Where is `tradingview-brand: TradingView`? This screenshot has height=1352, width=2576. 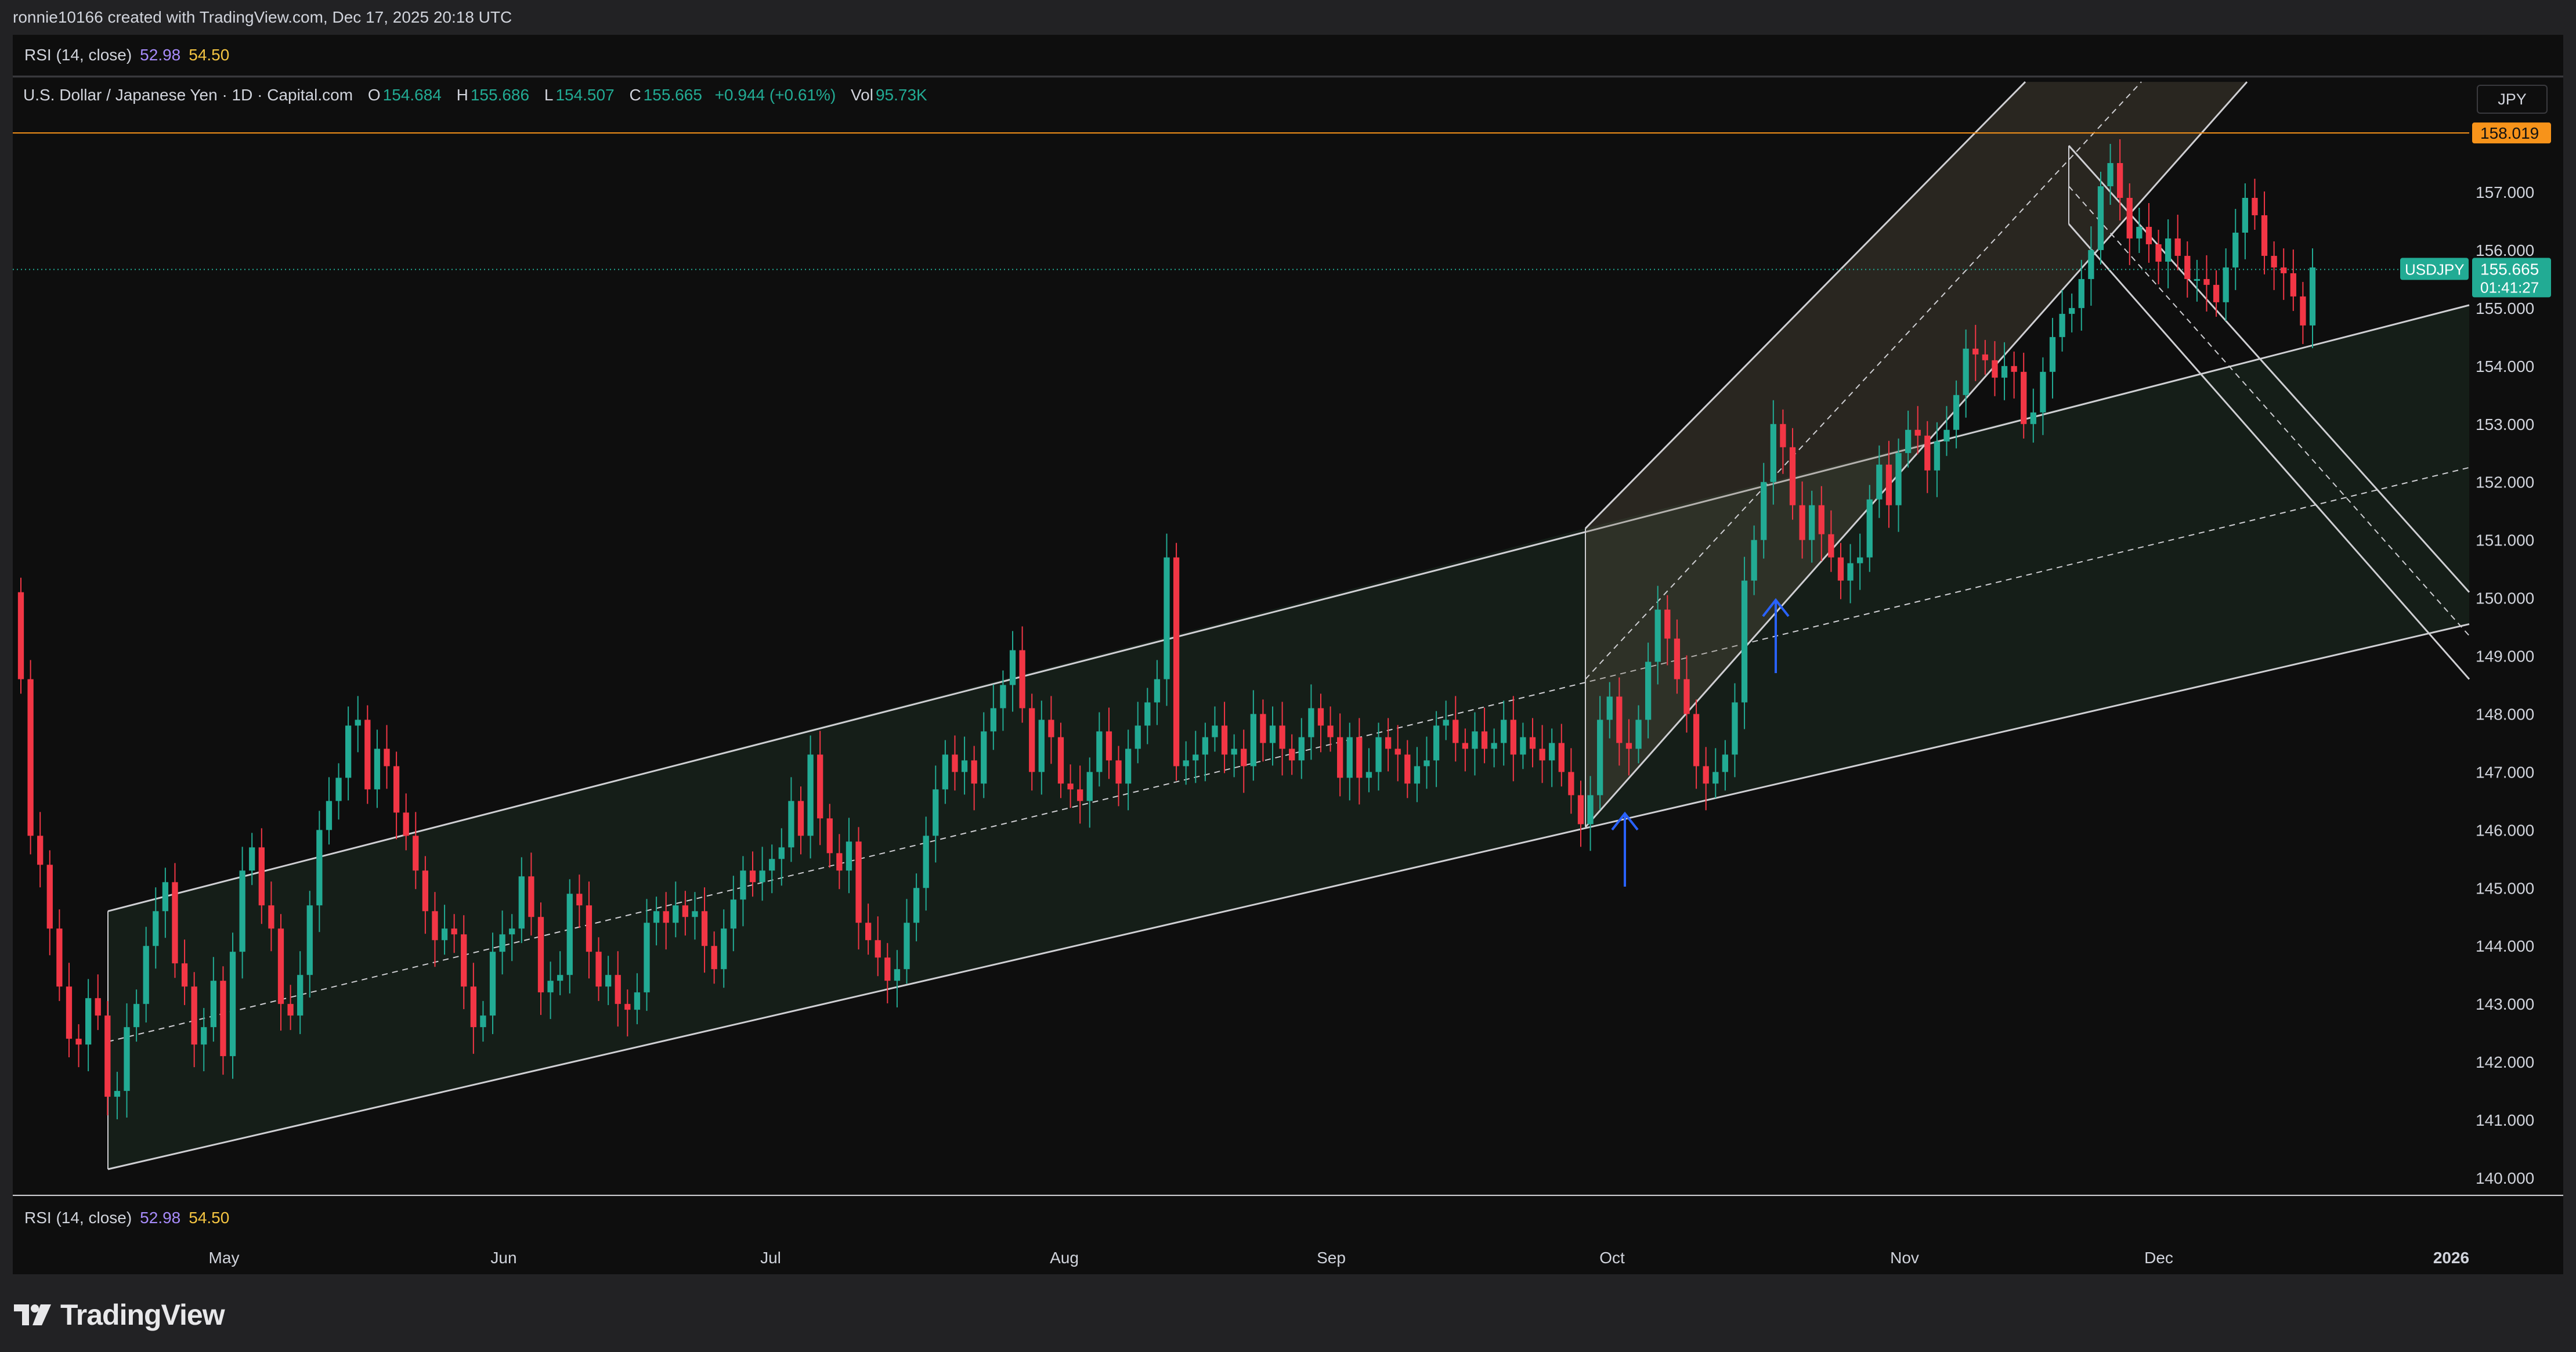
tradingview-brand: TradingView is located at coordinates (119, 1314).